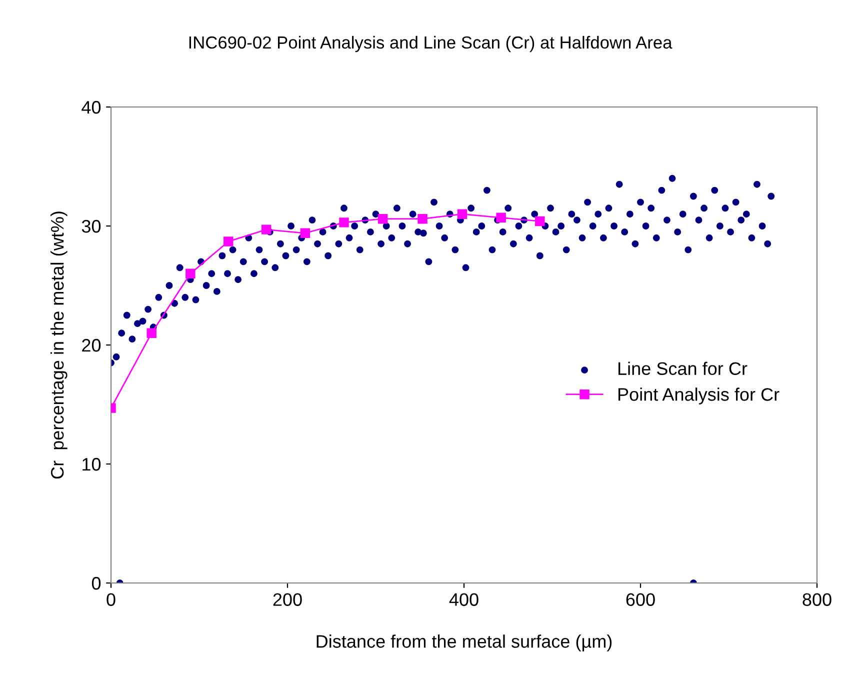 The width and height of the screenshot is (860, 684). What do you see at coordinates (111, 599) in the screenshot?
I see `x-tick-label: 0` at bounding box center [111, 599].